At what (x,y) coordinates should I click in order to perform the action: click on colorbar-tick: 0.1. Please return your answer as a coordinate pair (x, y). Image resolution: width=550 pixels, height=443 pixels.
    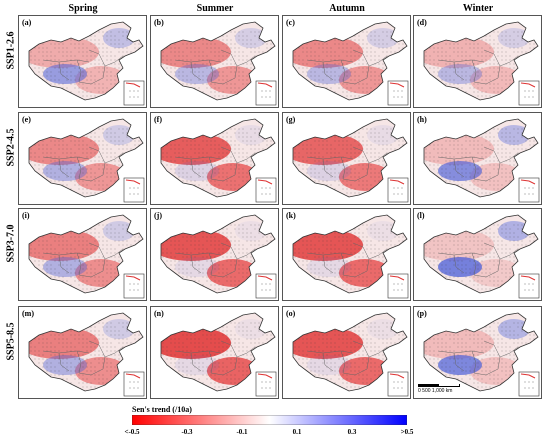
    Looking at the image, I should click on (297, 432).